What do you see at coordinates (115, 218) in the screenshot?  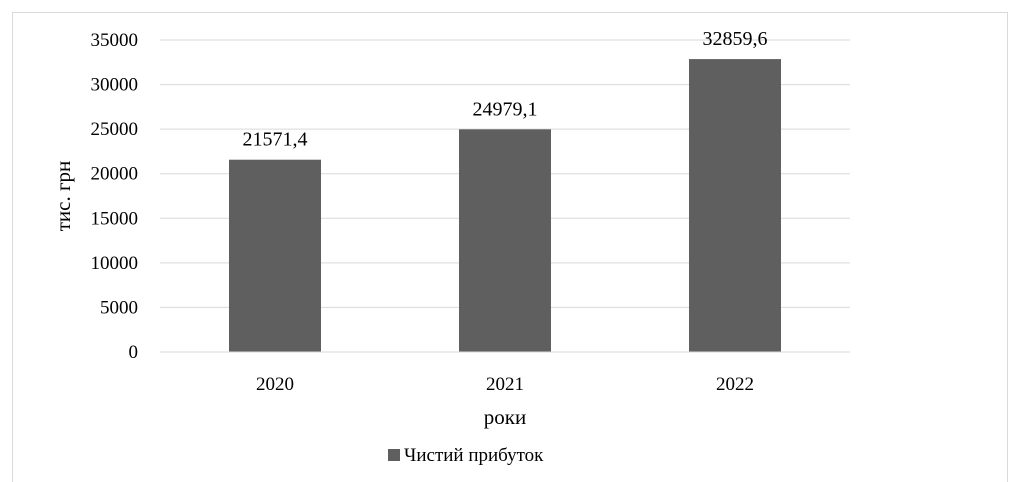 I see `y-tick-label: 15000` at bounding box center [115, 218].